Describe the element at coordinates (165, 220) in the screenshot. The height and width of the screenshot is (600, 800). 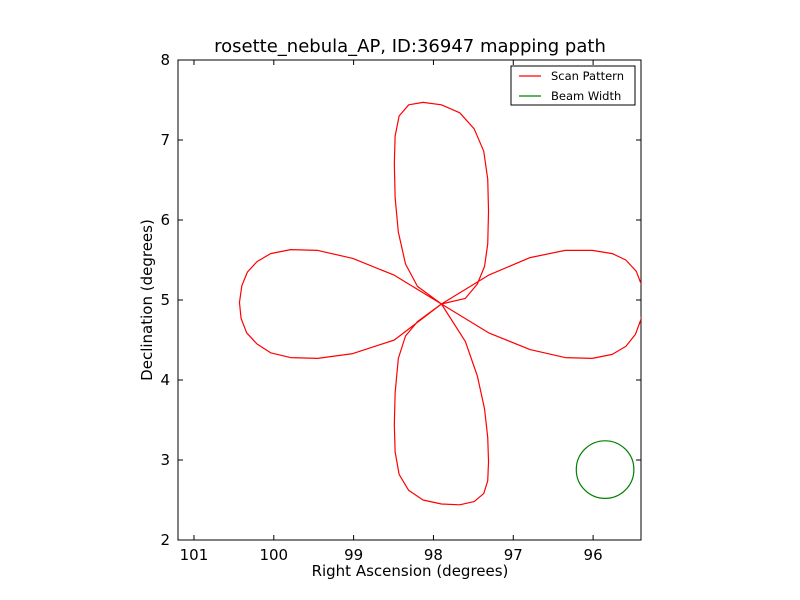
I see `y-tick-label: 6` at that location.